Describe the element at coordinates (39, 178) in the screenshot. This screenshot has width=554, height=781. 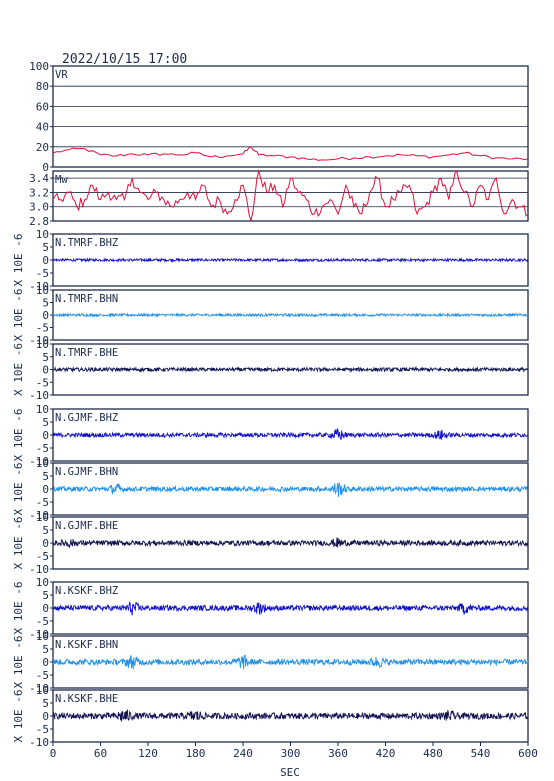
I see `y-tick-label: 3.4` at that location.